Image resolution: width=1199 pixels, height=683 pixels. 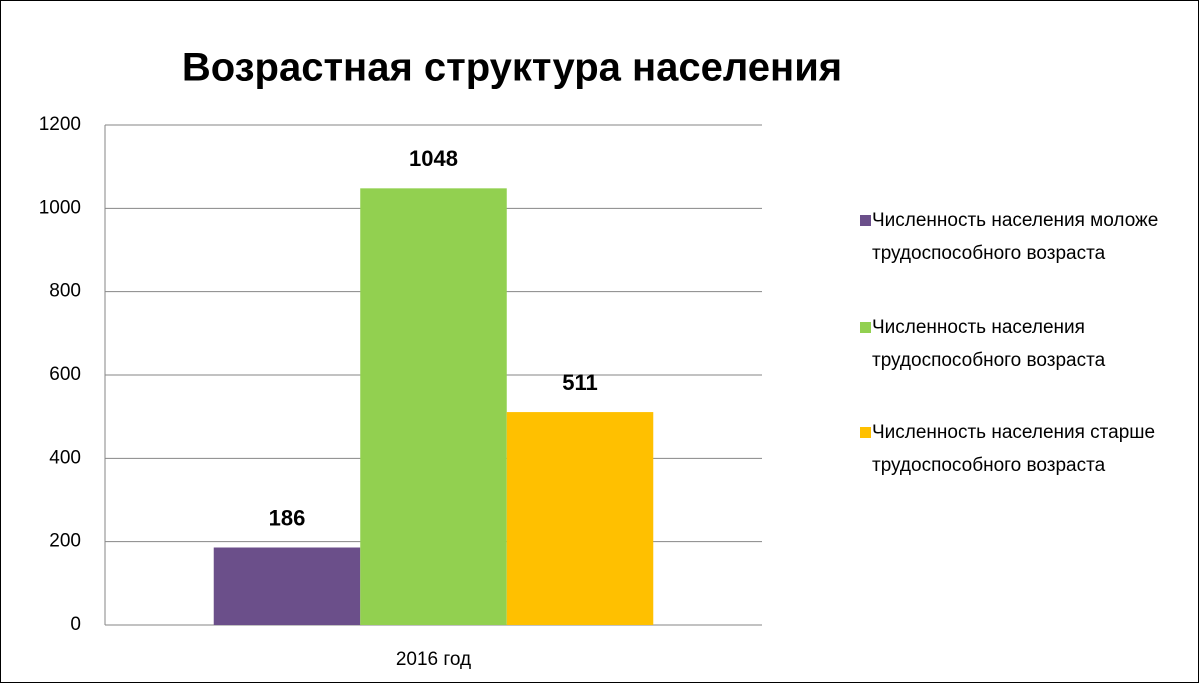 I want to click on y-tick-label: 1000, so click(x=60, y=207).